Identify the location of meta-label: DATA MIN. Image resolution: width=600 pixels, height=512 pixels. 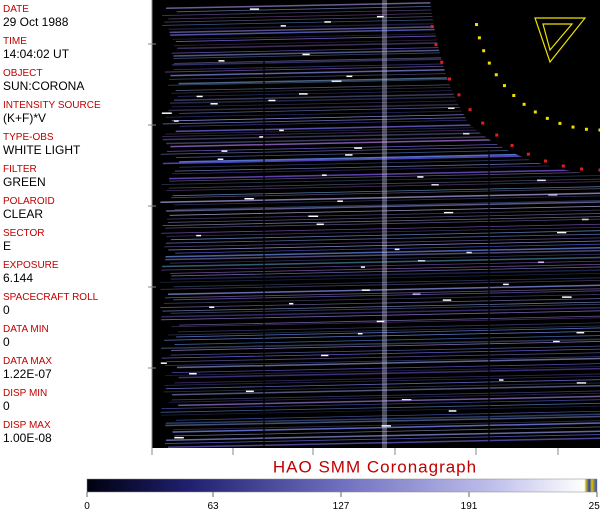
(26, 329).